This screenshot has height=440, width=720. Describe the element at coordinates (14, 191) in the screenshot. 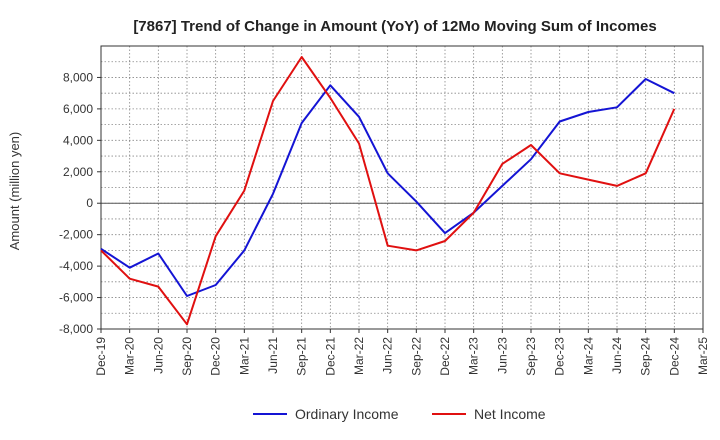

I see `y-axis-label: Amount (million yen)` at that location.